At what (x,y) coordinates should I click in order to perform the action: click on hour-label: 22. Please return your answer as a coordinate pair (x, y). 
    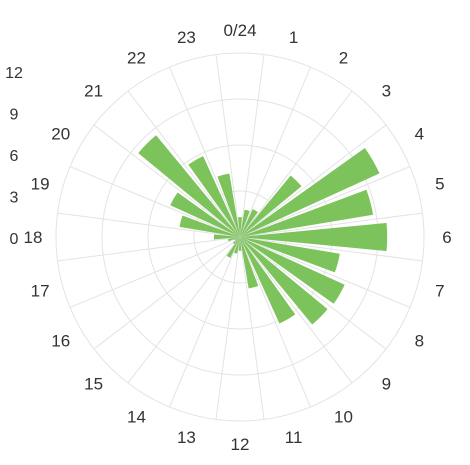
    Looking at the image, I should click on (136, 58).